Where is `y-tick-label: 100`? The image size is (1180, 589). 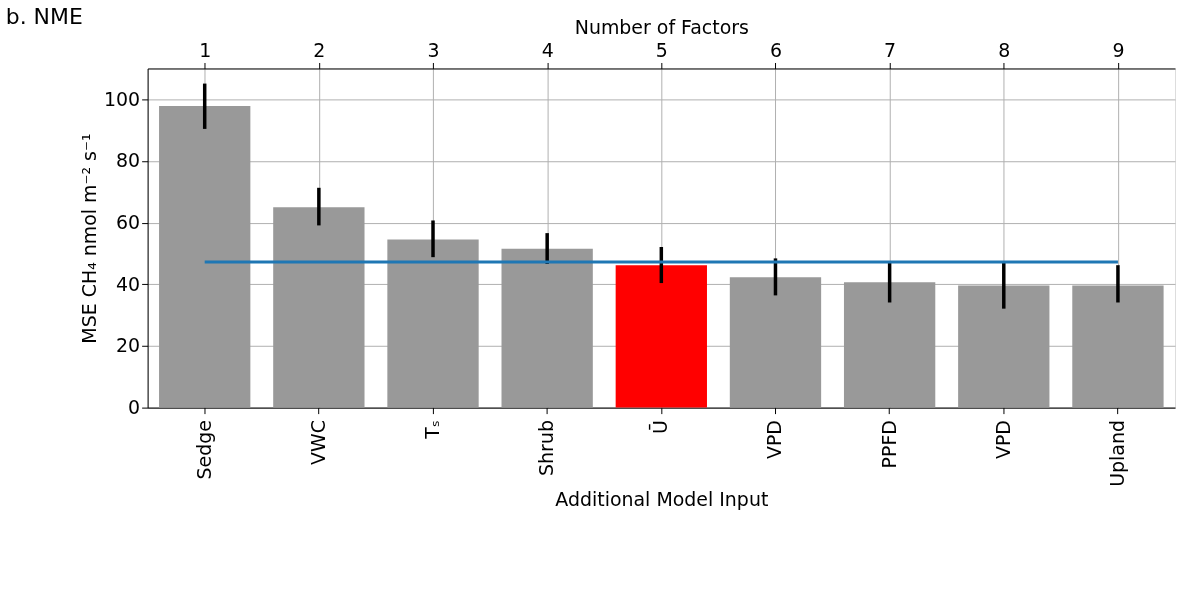
y-tick-label: 100 is located at coordinates (122, 98).